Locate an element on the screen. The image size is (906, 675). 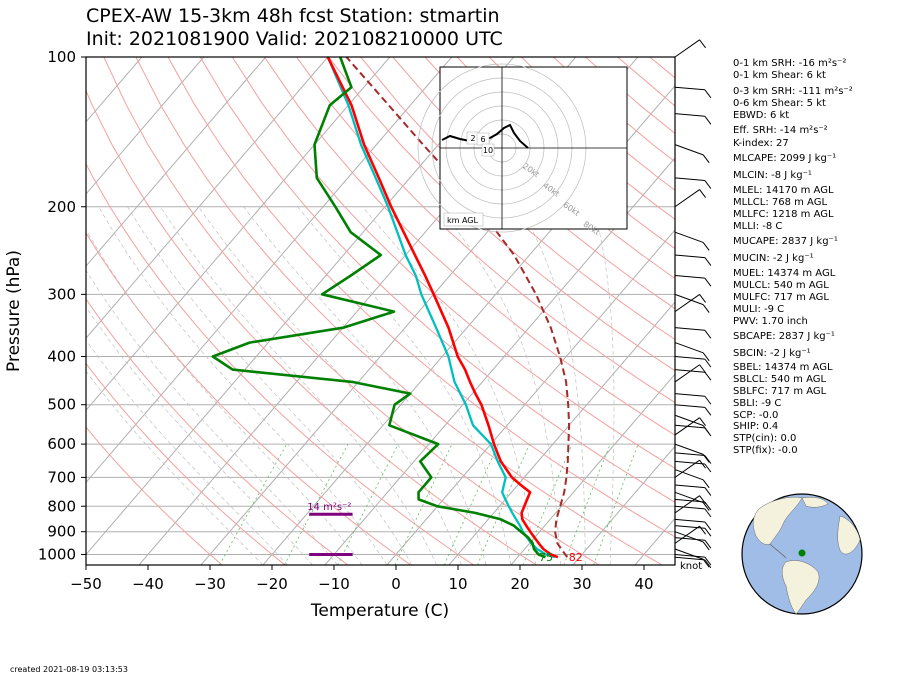
x-axis-label: Temperature (C) is located at coordinates (379, 611).